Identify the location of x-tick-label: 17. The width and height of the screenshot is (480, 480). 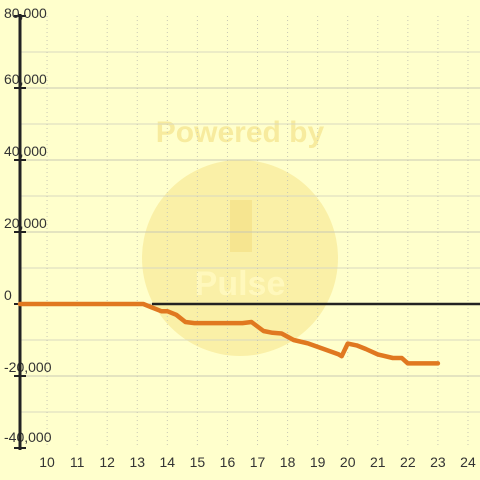
(258, 462).